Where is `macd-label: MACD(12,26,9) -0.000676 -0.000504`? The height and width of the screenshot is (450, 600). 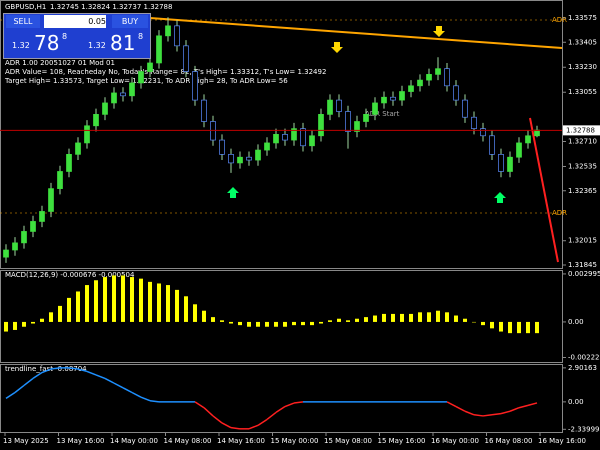
macd-label: MACD(12,26,9) -0.000676 -0.000504 is located at coordinates (70, 275).